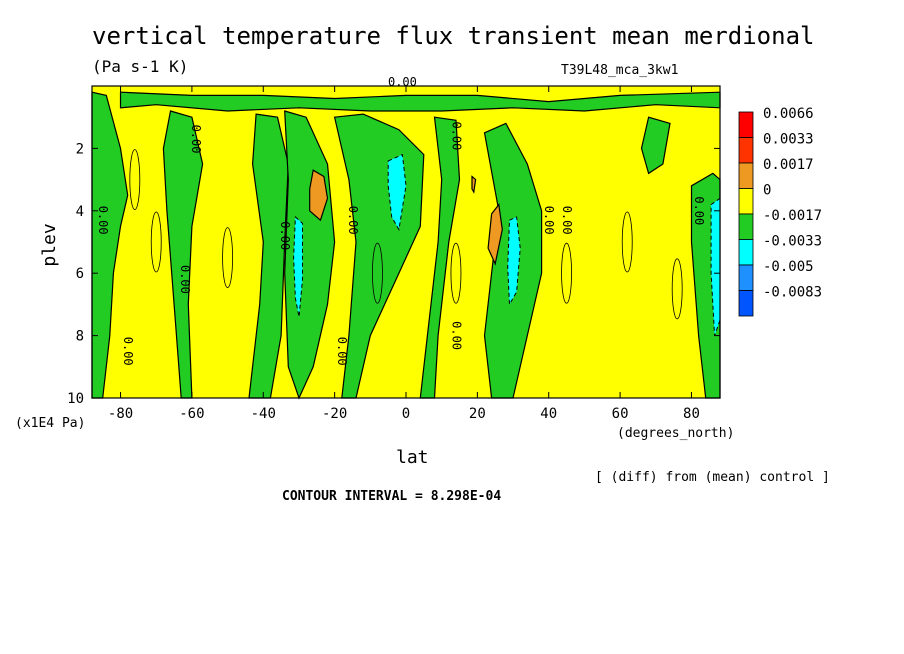  I want to click on y-tick-label: 6, so click(80, 274).